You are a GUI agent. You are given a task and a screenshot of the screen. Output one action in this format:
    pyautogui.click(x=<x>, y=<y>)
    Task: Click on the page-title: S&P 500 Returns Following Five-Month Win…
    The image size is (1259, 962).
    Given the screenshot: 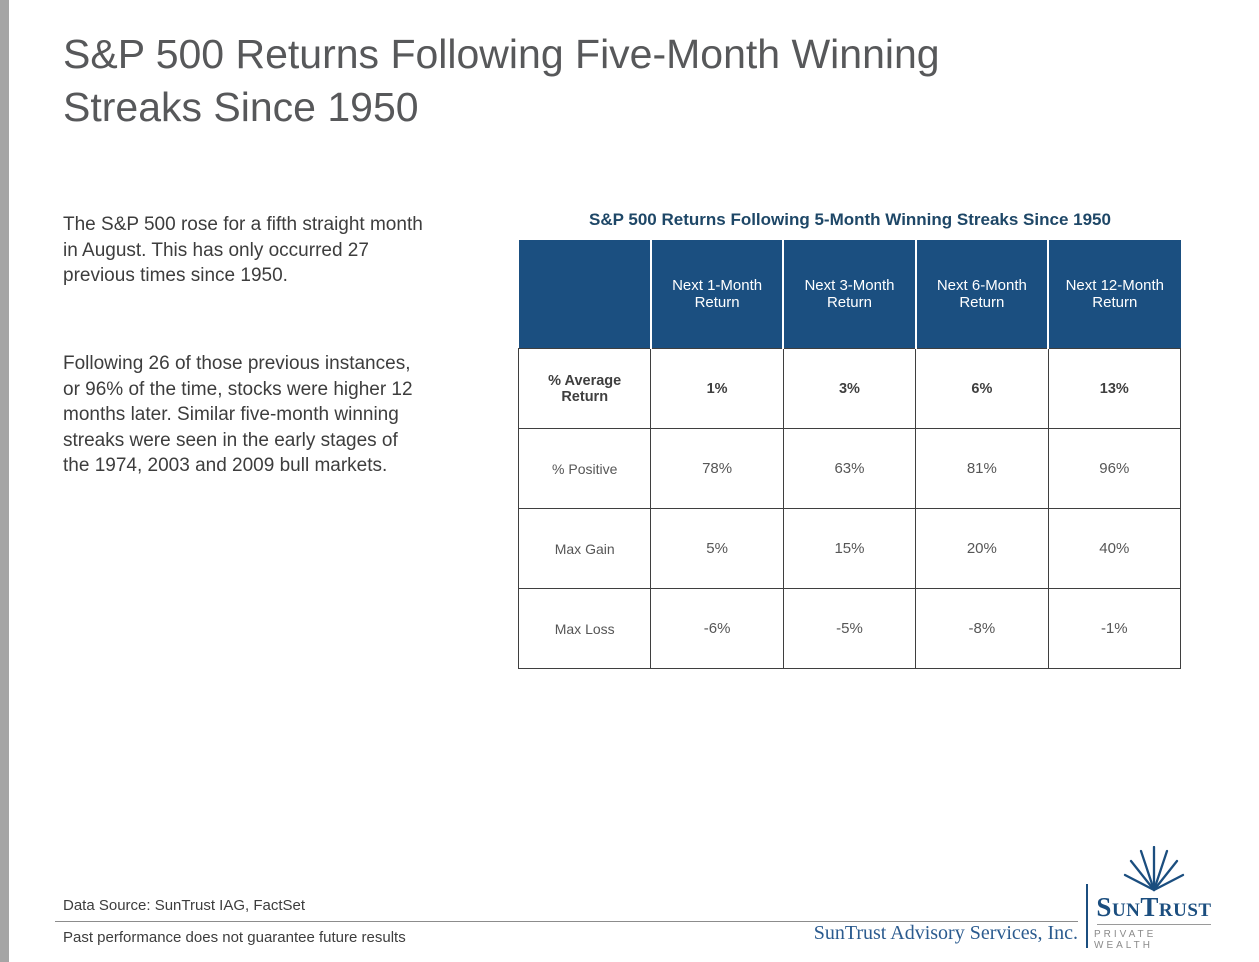 What is the action you would take?
    pyautogui.click(x=501, y=80)
    